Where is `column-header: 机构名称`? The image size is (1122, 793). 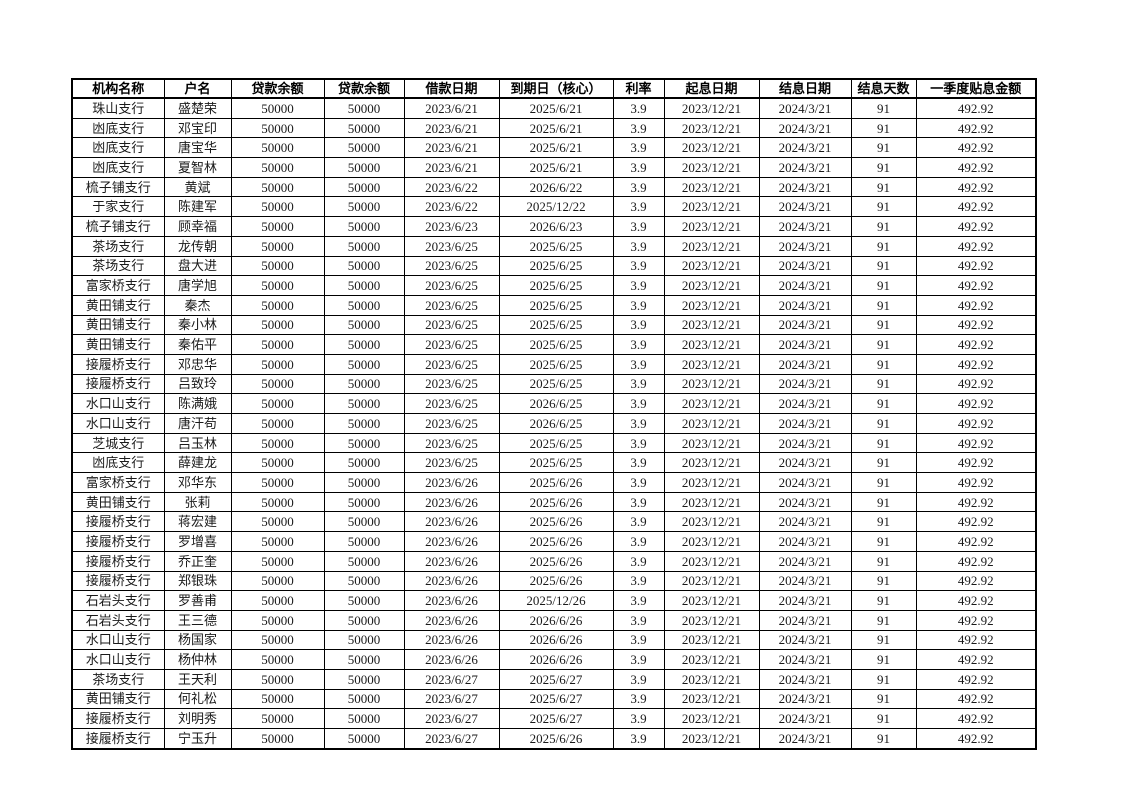 column-header: 机构名称 is located at coordinates (118, 88).